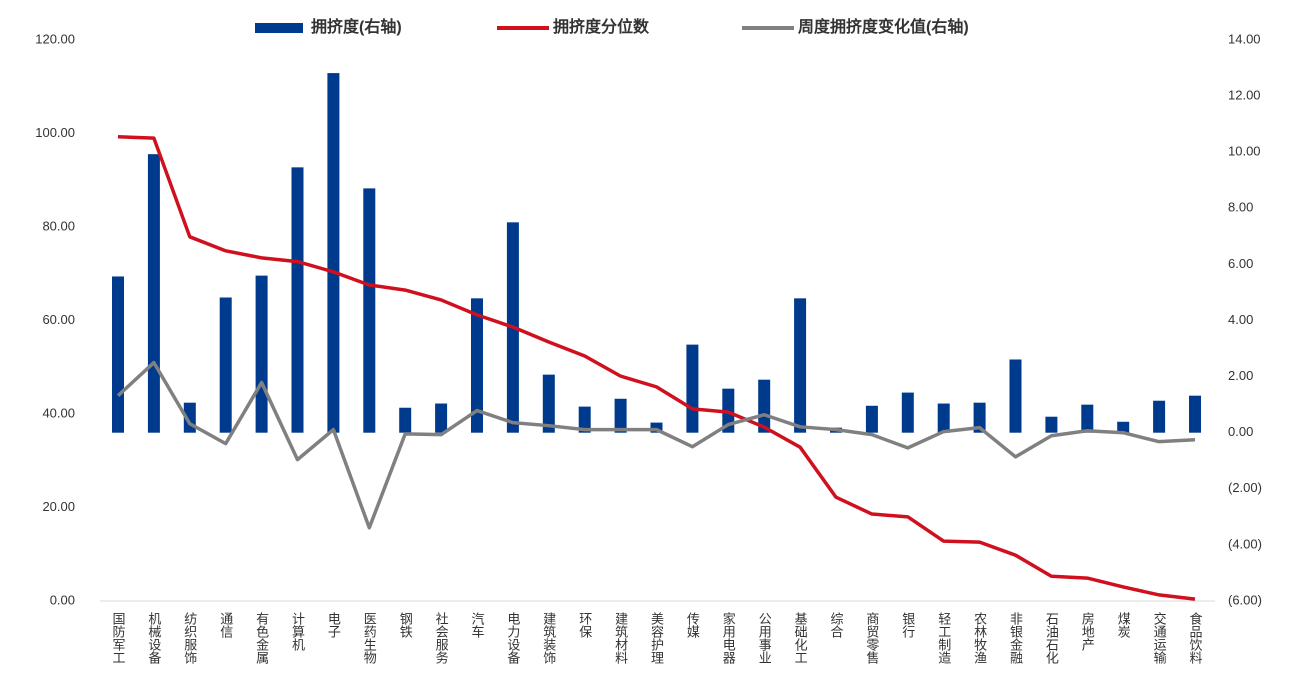 The width and height of the screenshot is (1296, 696). Describe the element at coordinates (279, 28) in the screenshot. I see `legend-swatch` at that location.